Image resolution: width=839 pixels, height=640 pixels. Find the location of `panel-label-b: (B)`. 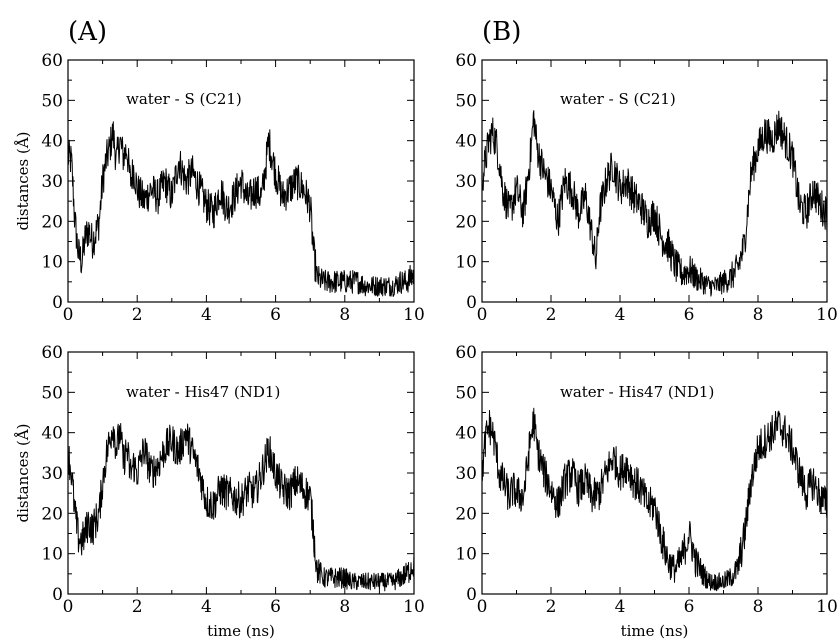

panel-label-b: (B) is located at coordinates (501, 32).